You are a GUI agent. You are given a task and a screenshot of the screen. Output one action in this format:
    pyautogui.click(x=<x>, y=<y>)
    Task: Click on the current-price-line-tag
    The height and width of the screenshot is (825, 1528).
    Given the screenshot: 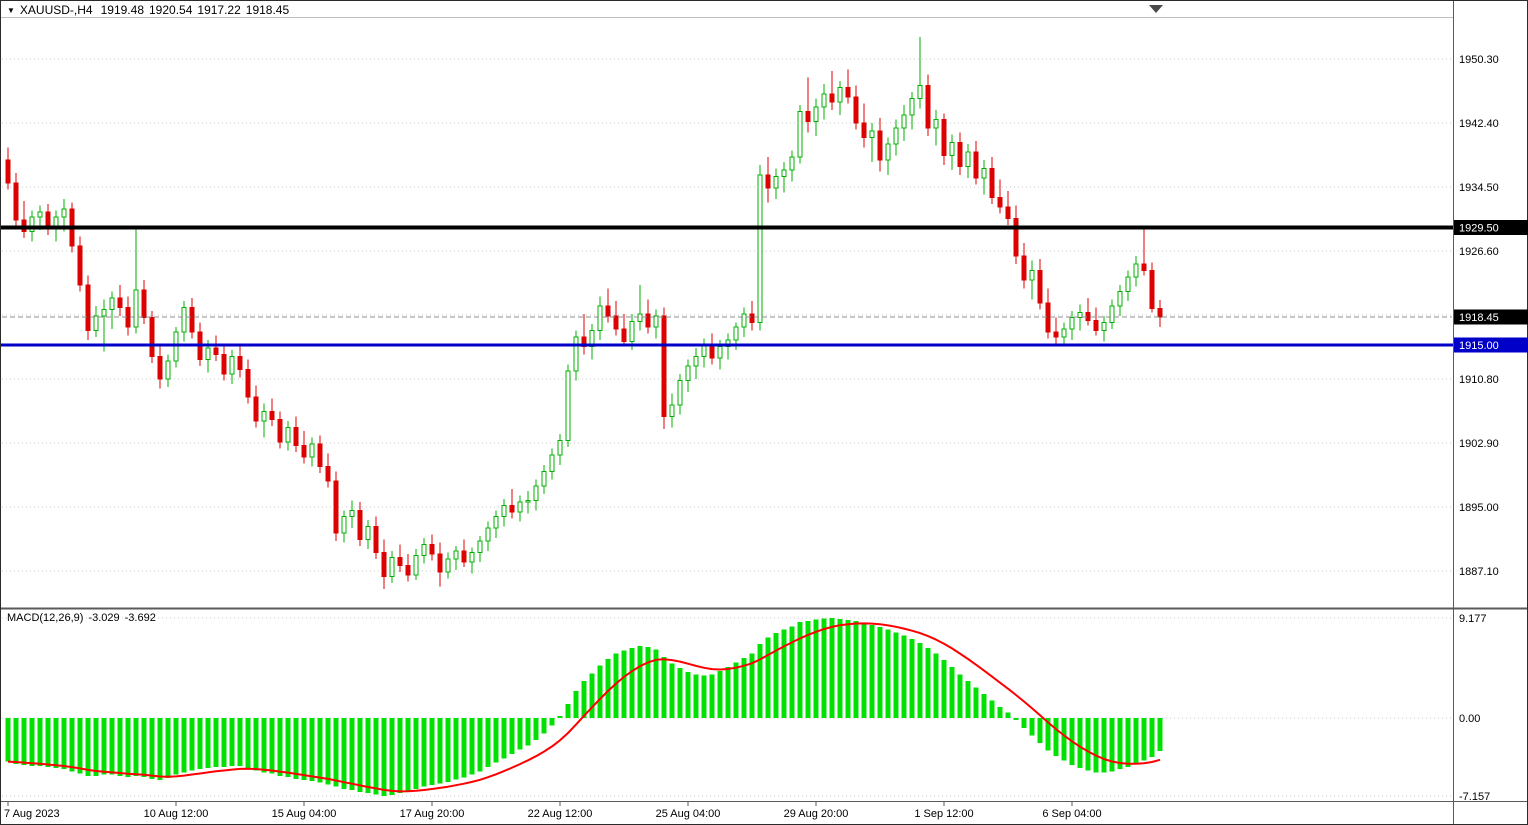 What is the action you would take?
    pyautogui.click(x=1491, y=317)
    